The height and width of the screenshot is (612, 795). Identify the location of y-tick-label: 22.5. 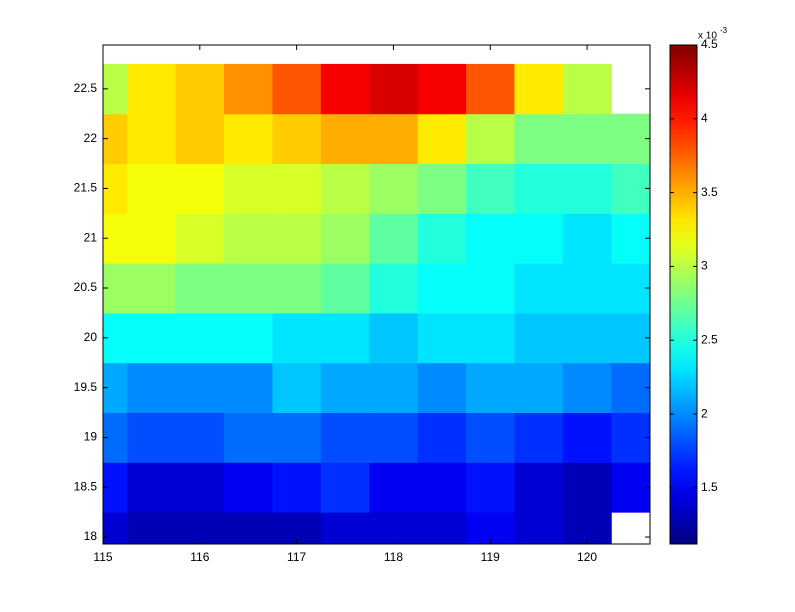
(86, 88).